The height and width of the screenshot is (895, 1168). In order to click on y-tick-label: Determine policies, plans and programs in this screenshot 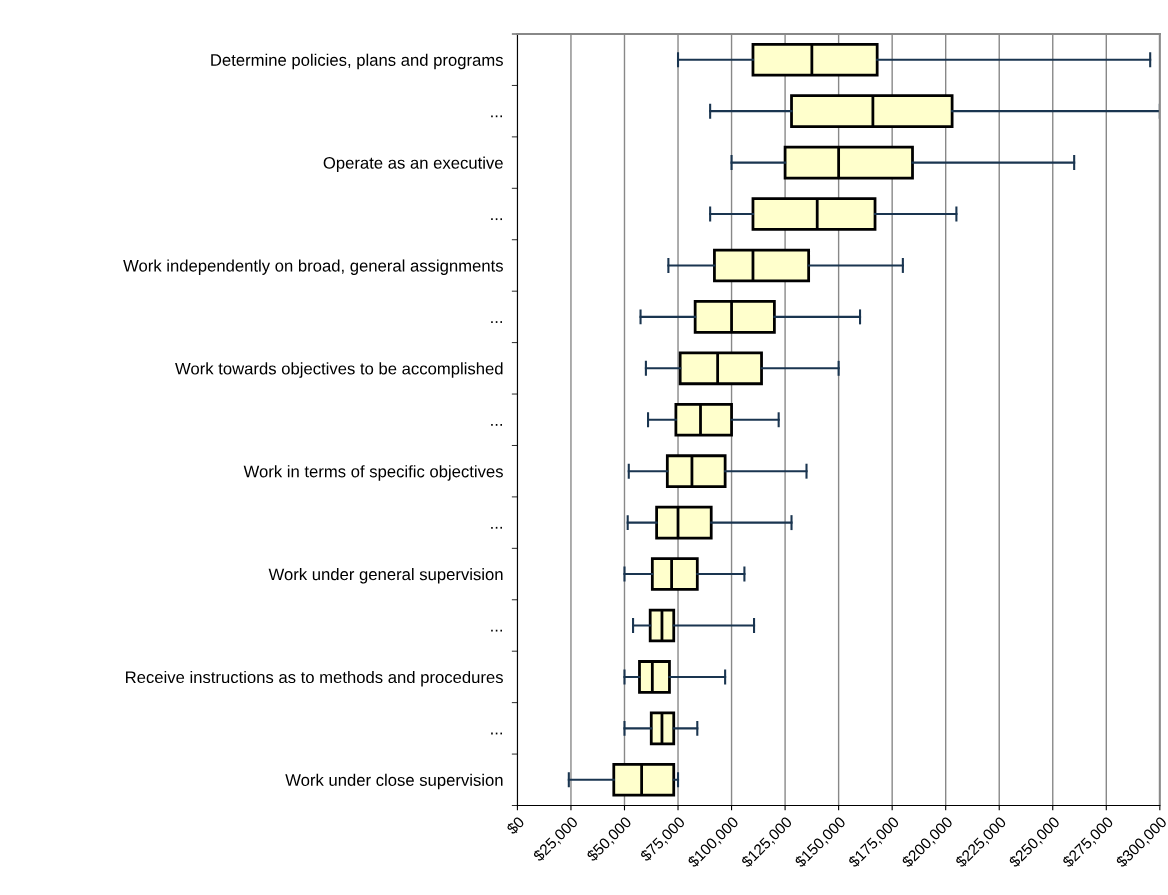, I will do `click(357, 61)`.